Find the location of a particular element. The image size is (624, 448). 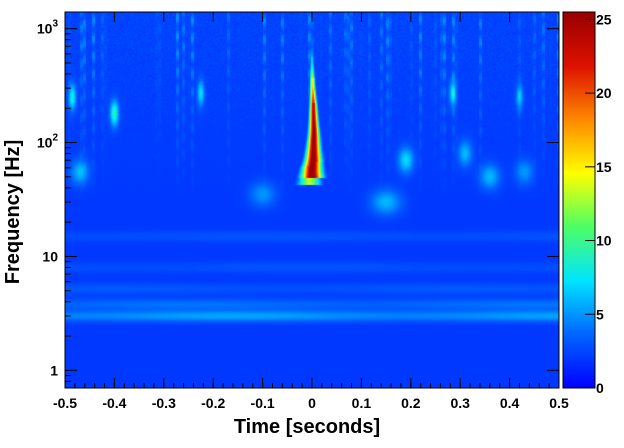

colorbar-ticks: 0 5 10 15 20 25 is located at coordinates (598, 203).